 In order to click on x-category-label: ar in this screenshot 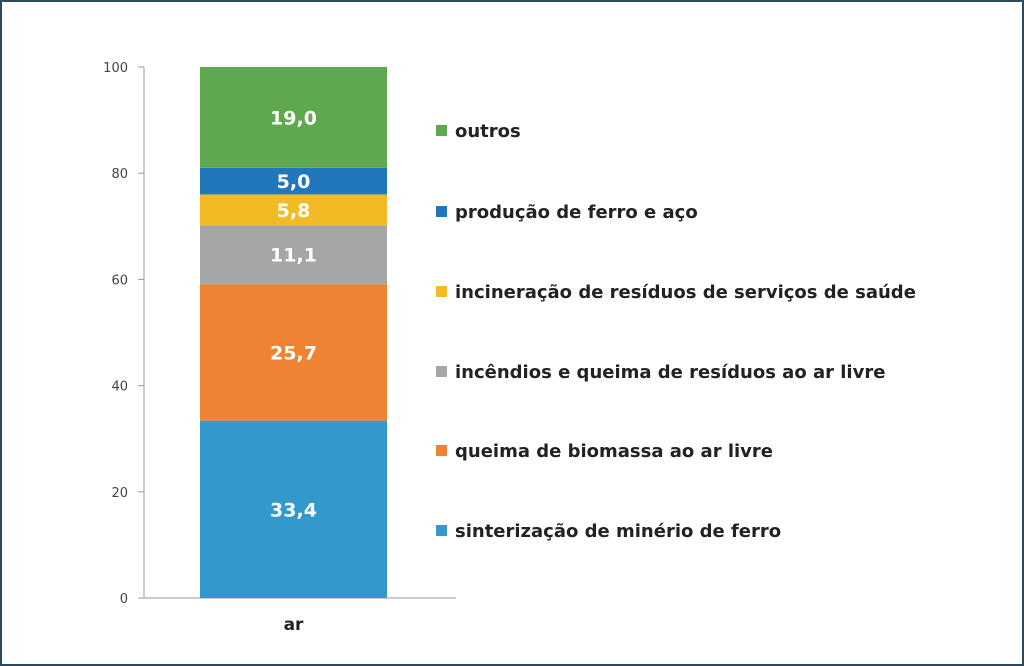, I will do `click(294, 625)`.